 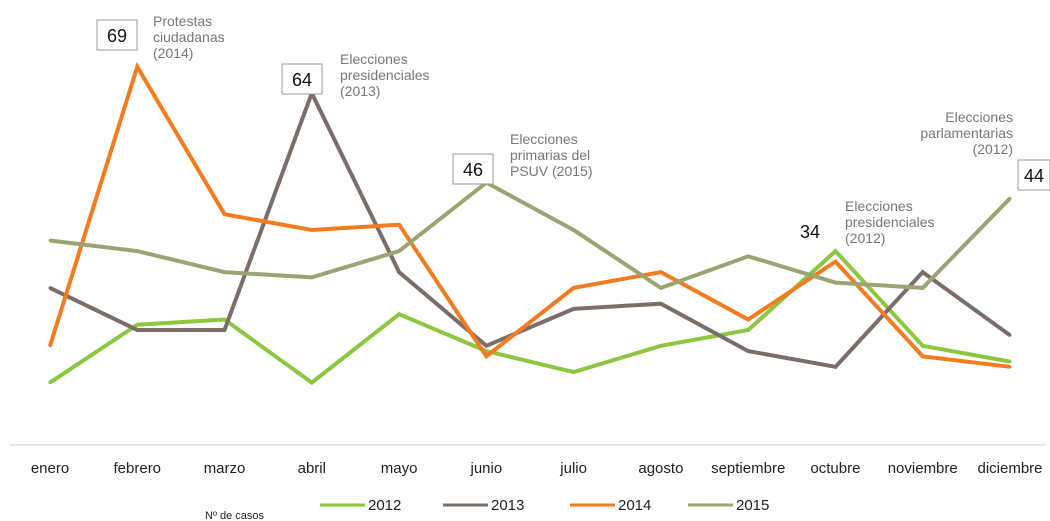 What do you see at coordinates (399, 314) in the screenshot?
I see `data-point-2012-mayo` at bounding box center [399, 314].